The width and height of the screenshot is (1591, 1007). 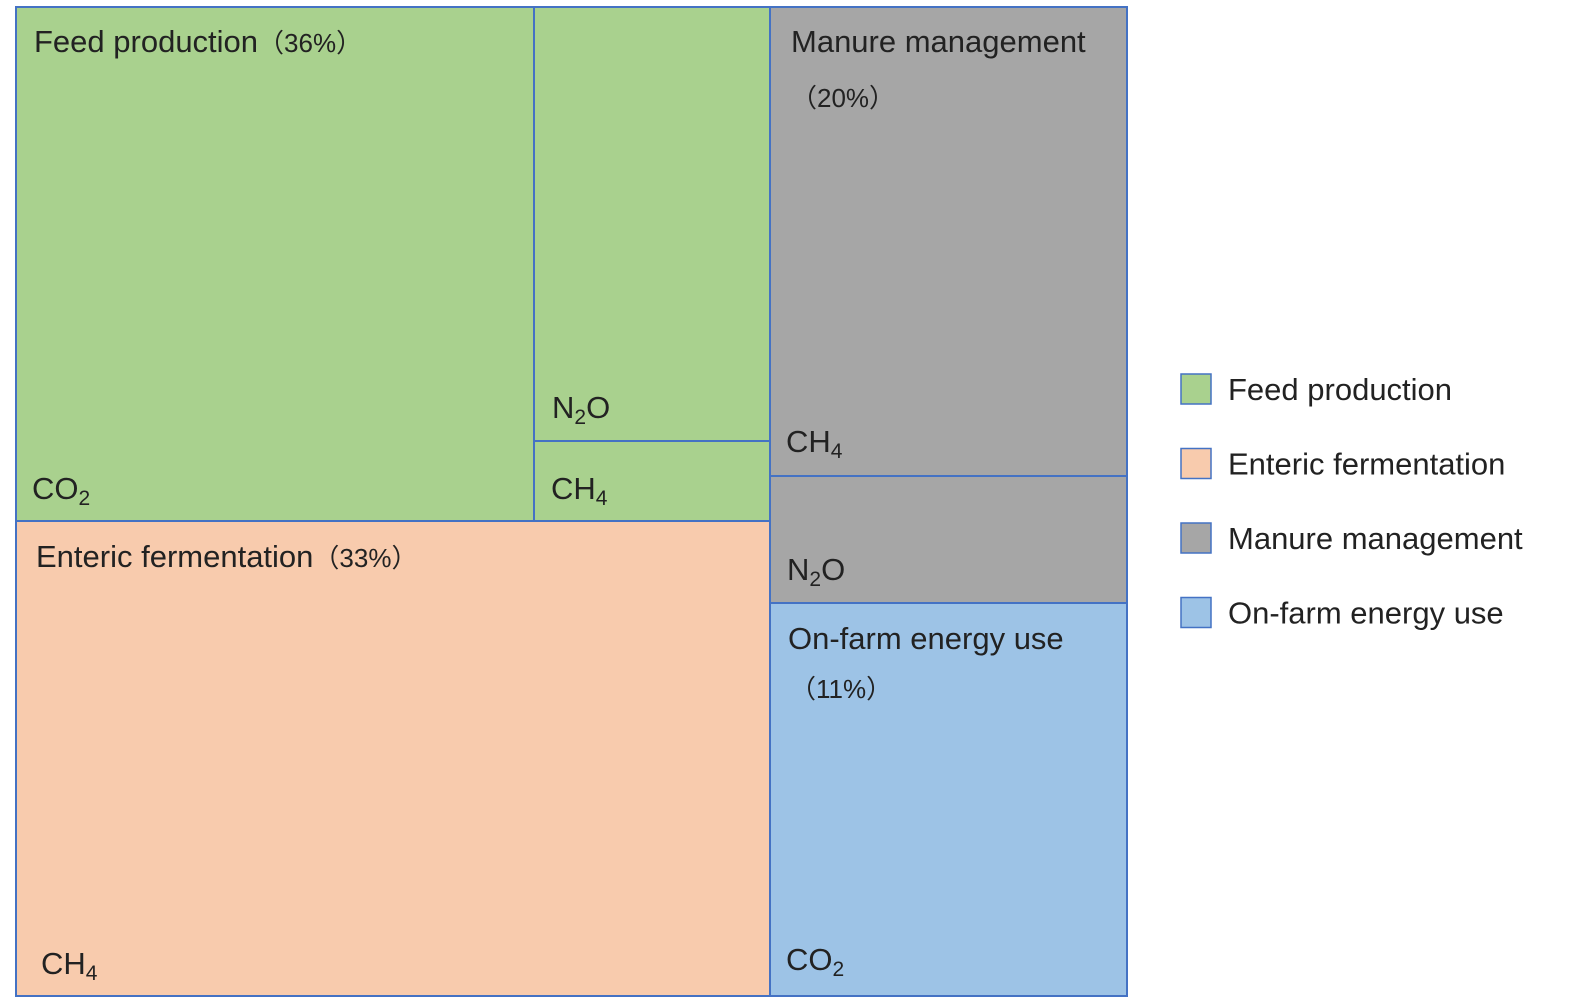 I want to click on tile-title-manure: Manure management, so click(x=938, y=41).